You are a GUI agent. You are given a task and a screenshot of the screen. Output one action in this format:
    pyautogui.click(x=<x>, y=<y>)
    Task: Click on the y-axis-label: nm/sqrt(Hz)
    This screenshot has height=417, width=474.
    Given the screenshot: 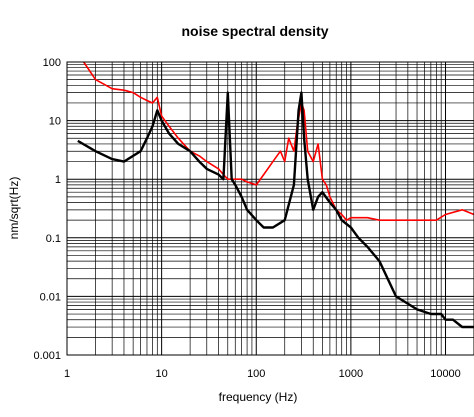 What is the action you would take?
    pyautogui.click(x=14, y=208)
    